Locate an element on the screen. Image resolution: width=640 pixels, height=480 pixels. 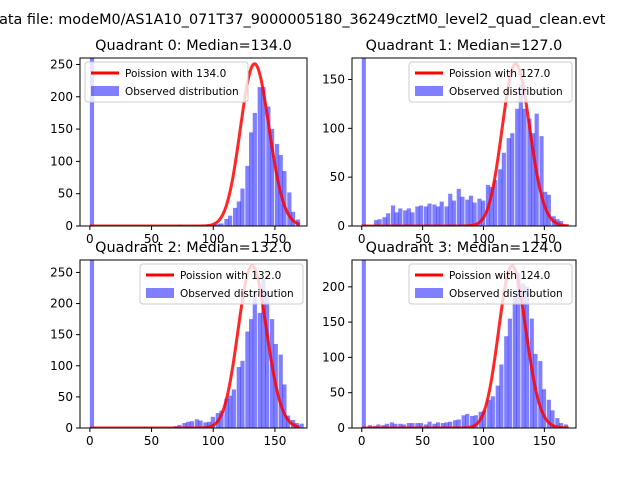
subplot-title: Quadrant 0: Median=134.0 is located at coordinates (193, 46).